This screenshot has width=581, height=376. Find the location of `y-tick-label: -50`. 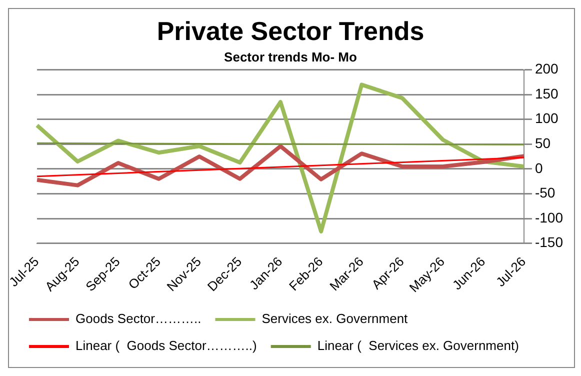

y-tick-label: -50 is located at coordinates (545, 192).